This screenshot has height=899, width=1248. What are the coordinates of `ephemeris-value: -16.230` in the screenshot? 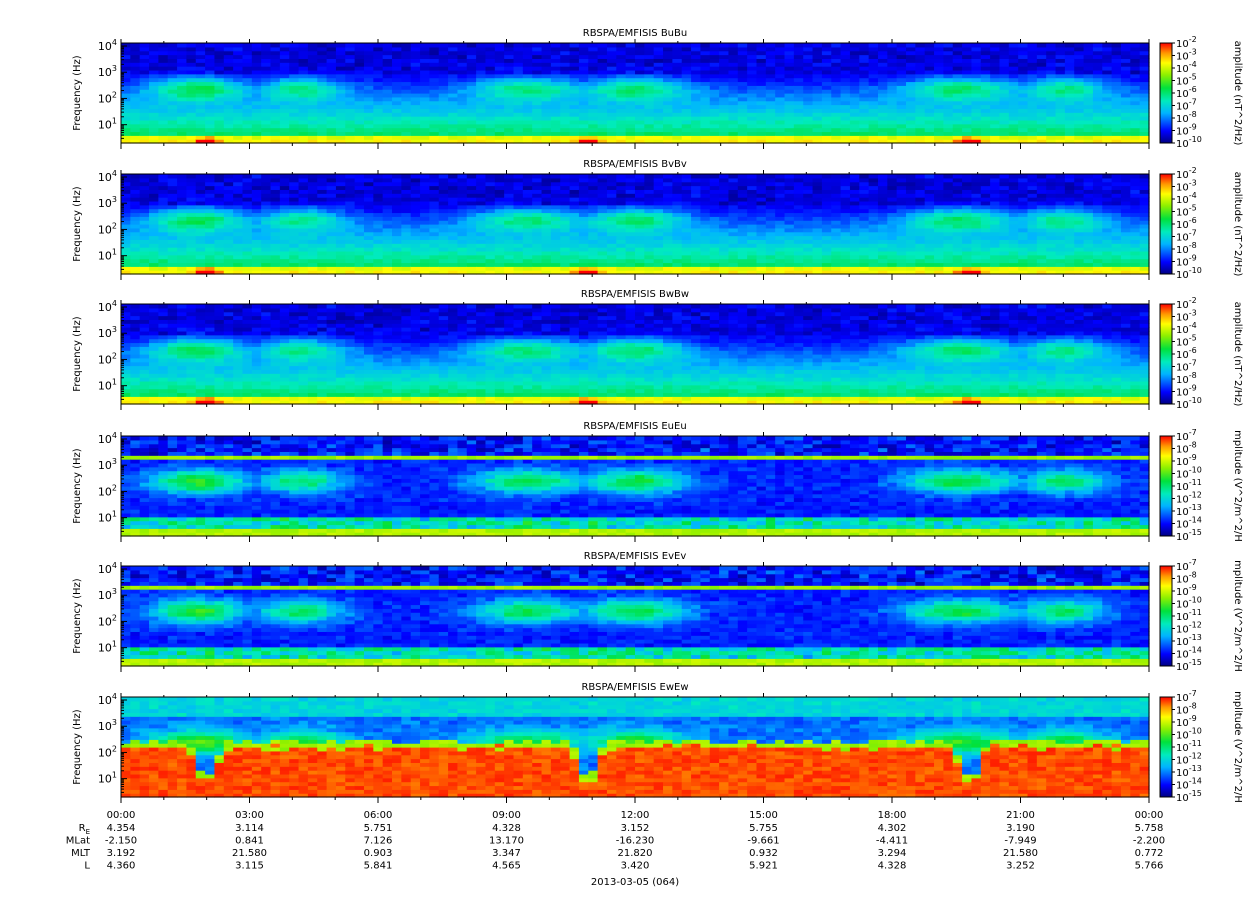 It's located at (635, 841).